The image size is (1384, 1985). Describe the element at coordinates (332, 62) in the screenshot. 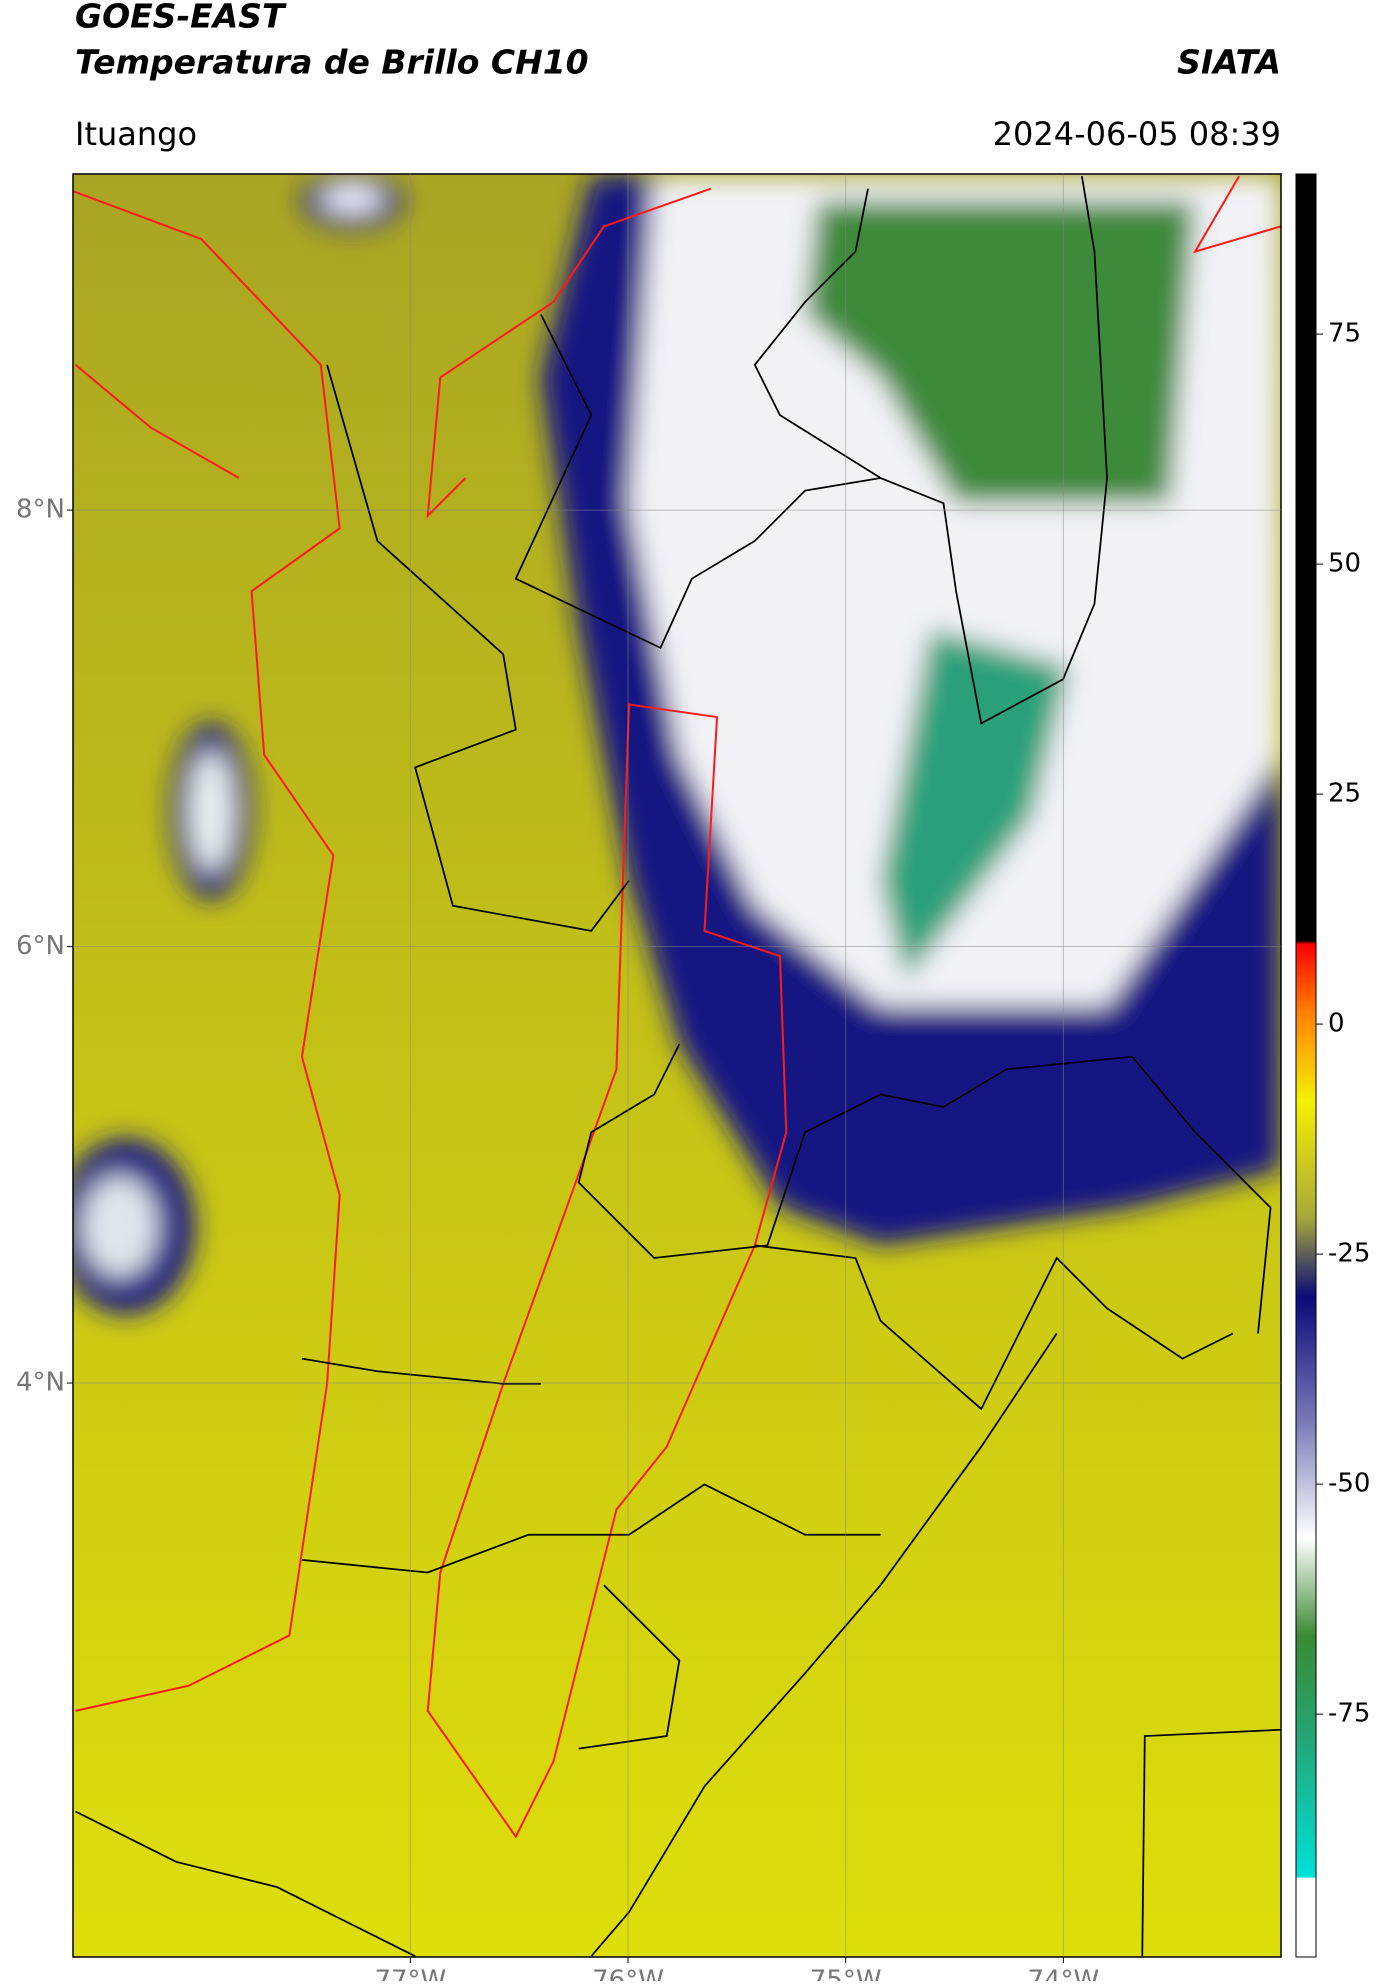

I see `subtitle: Temperatura de Brillo CH10` at that location.